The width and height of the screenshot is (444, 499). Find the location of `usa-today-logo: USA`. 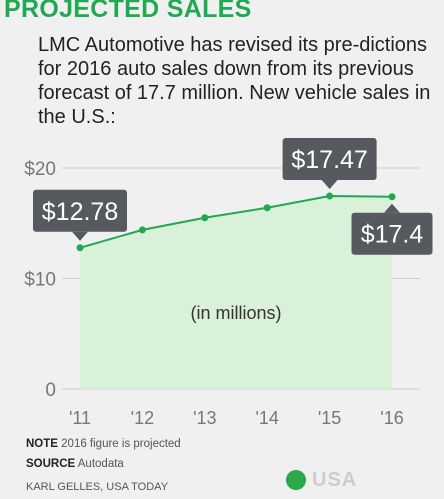

usa-today-logo: USA is located at coordinates (321, 480).